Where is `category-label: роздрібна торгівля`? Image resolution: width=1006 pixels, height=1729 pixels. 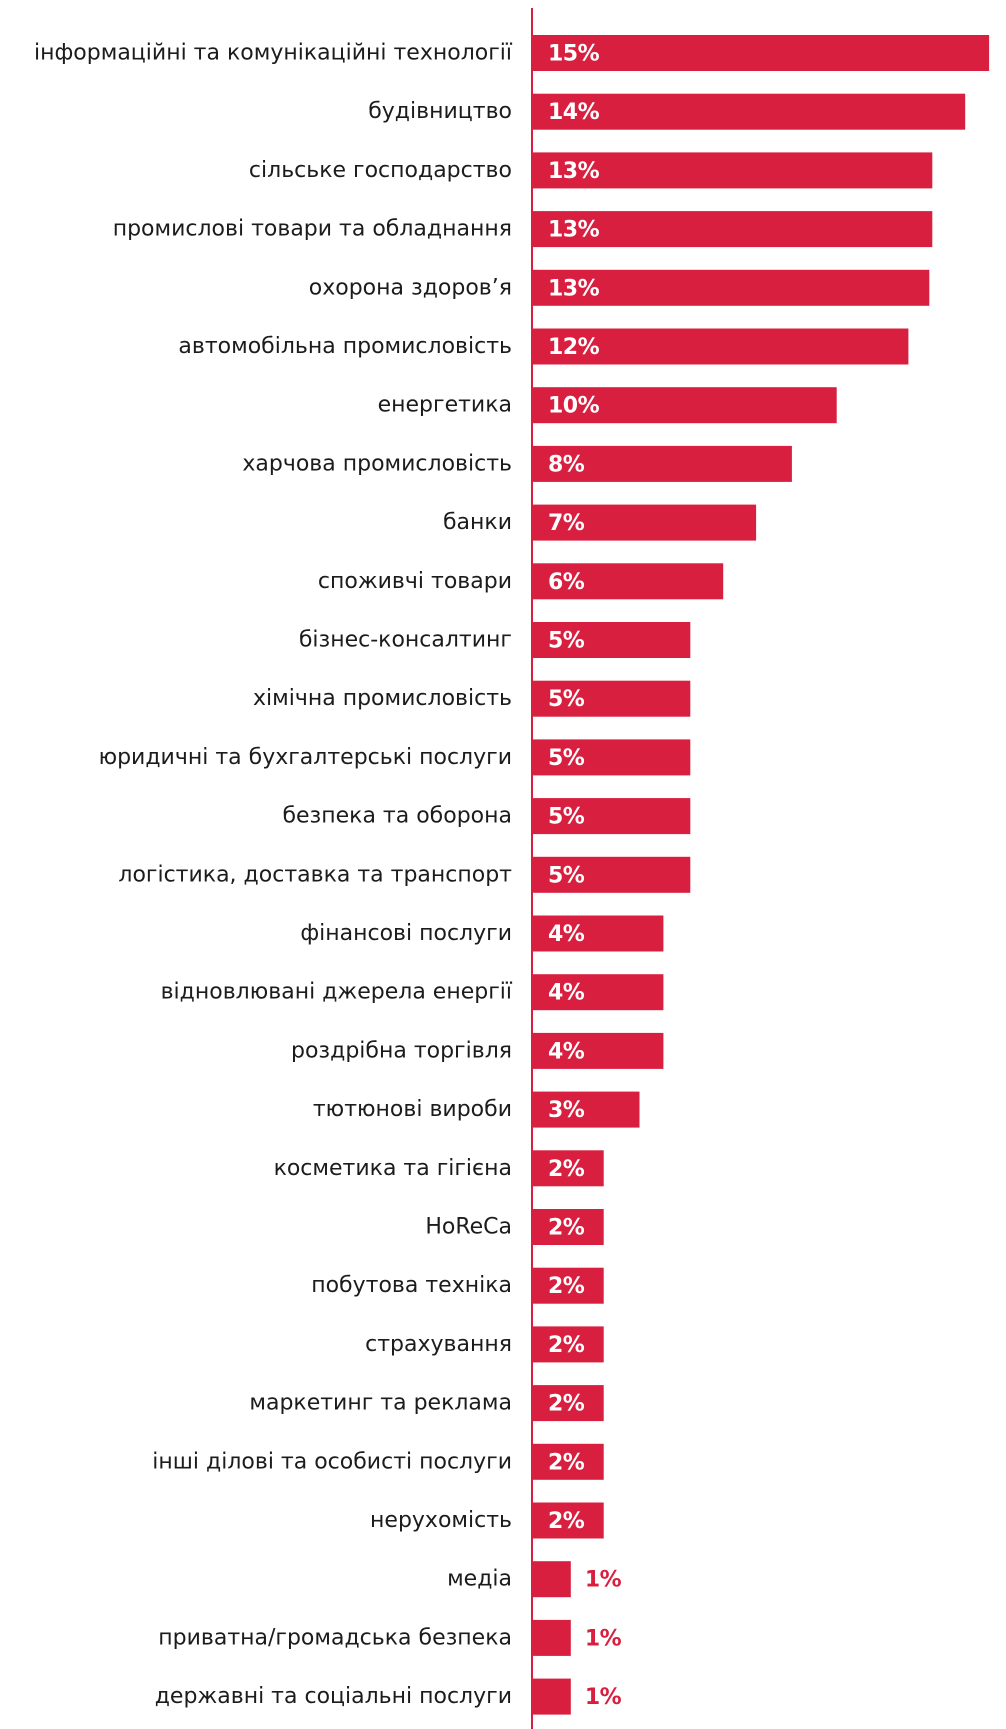 category-label: роздрібна торгівля is located at coordinates (401, 1050).